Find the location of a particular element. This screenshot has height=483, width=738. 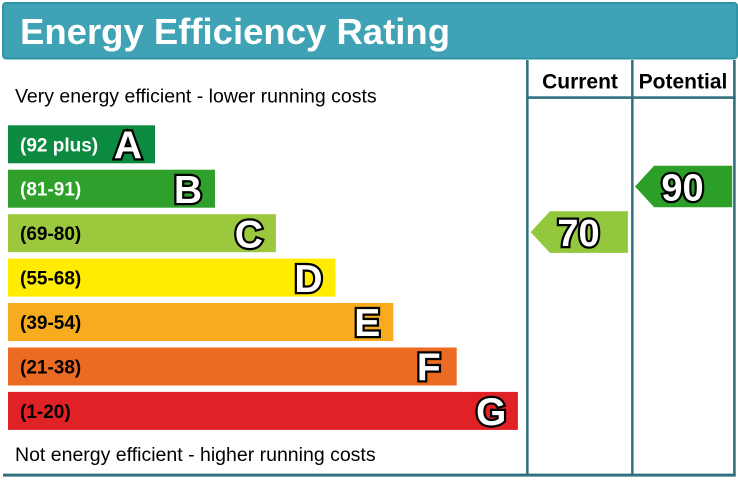

svg-text: (55-68) is located at coordinates (50, 279).